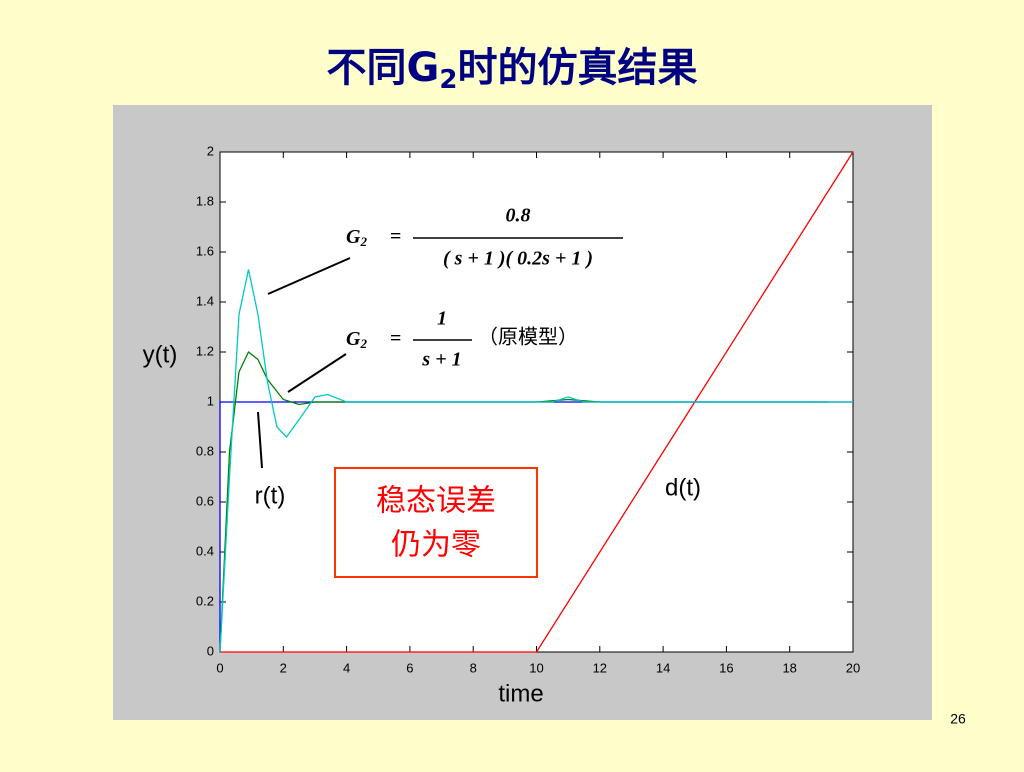 The height and width of the screenshot is (772, 1024). I want to click on annotation: 稳态误差, so click(436, 501).